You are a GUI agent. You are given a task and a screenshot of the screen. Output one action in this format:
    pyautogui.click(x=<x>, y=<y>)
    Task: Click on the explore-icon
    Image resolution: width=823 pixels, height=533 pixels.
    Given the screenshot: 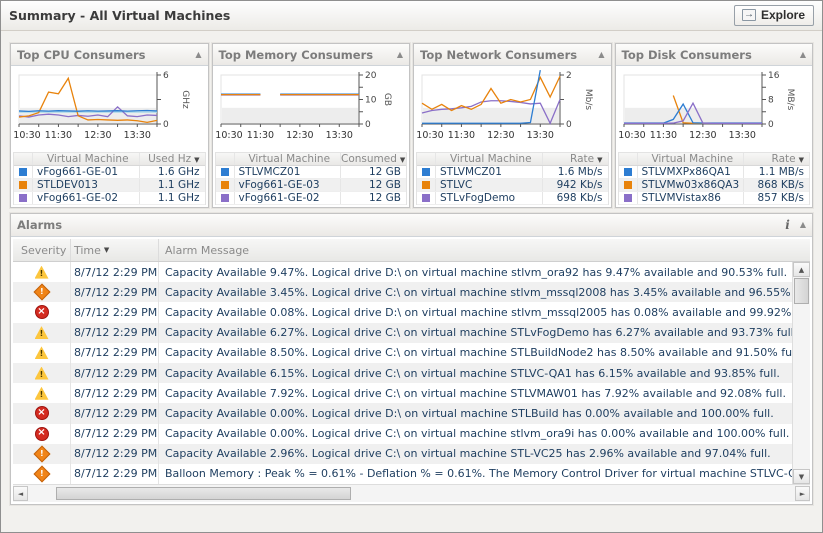 What is the action you would take?
    pyautogui.click(x=748, y=15)
    